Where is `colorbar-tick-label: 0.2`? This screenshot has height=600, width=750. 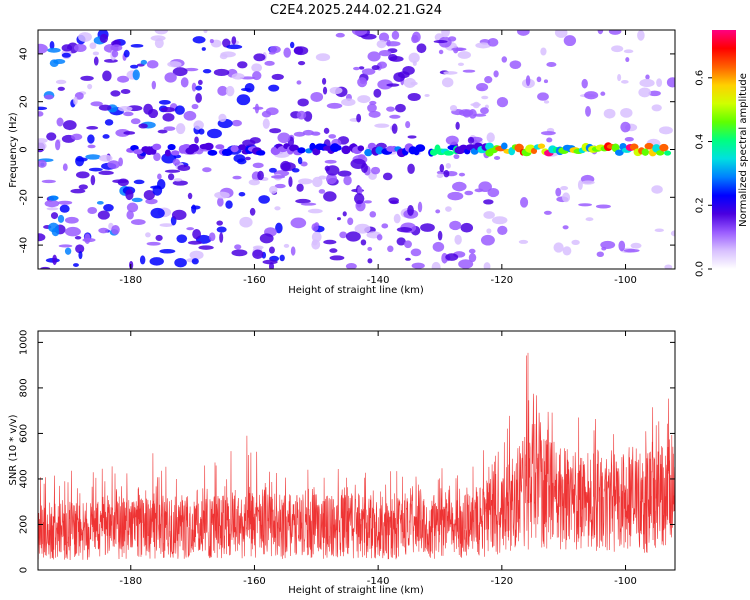 colorbar-tick-label: 0.2 is located at coordinates (700, 205).